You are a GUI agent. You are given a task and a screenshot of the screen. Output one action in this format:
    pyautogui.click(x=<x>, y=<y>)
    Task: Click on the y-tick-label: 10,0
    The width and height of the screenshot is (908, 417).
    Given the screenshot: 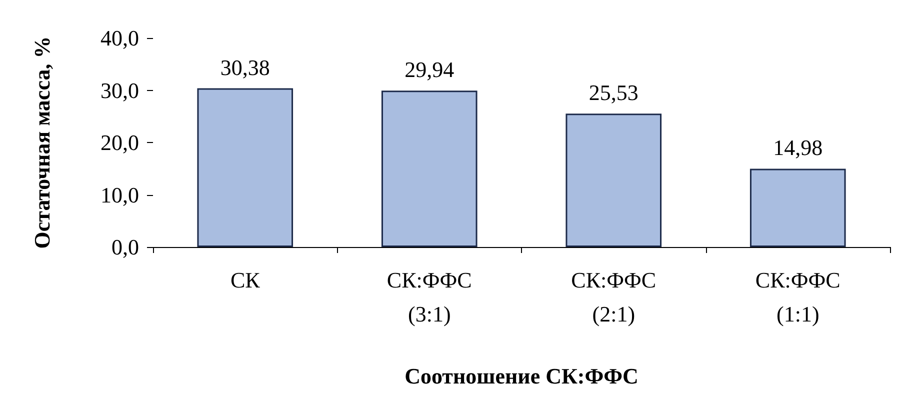 What is the action you would take?
    pyautogui.click(x=119, y=195)
    